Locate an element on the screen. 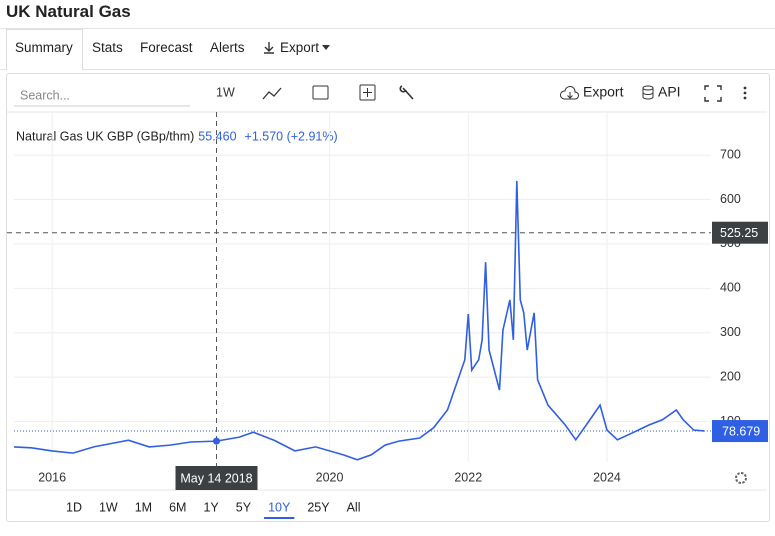 The image size is (775, 536). api-icon is located at coordinates (648, 88).